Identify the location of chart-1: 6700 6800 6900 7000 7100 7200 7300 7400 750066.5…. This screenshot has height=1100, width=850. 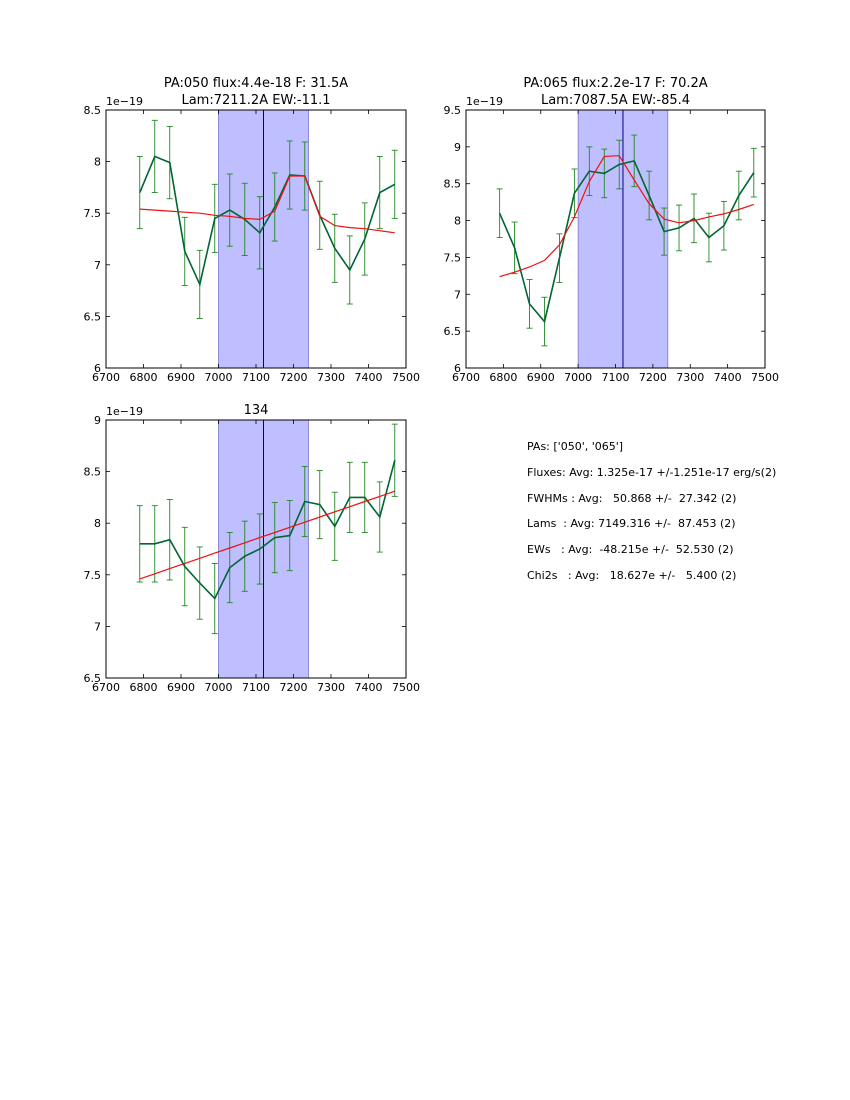
(252, 230).